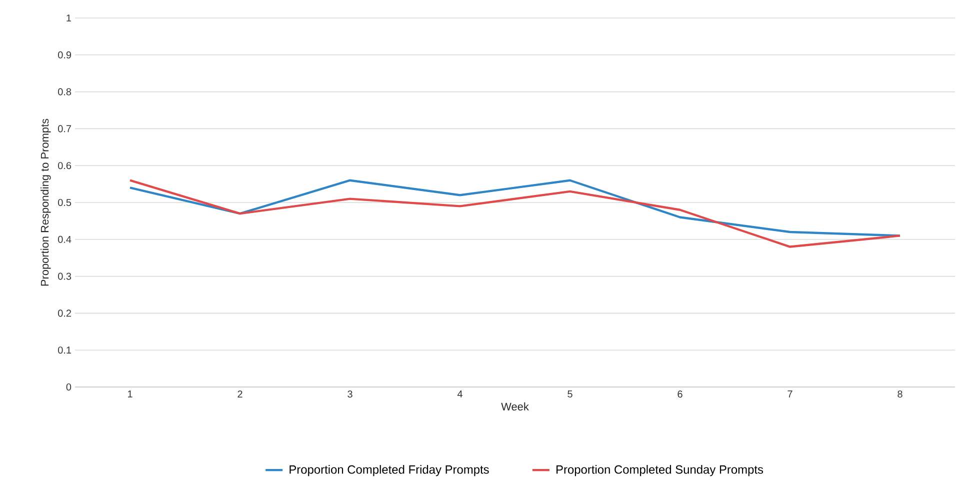 This screenshot has height=490, width=958. Describe the element at coordinates (900, 394) in the screenshot. I see `x-tick-label: 8` at that location.